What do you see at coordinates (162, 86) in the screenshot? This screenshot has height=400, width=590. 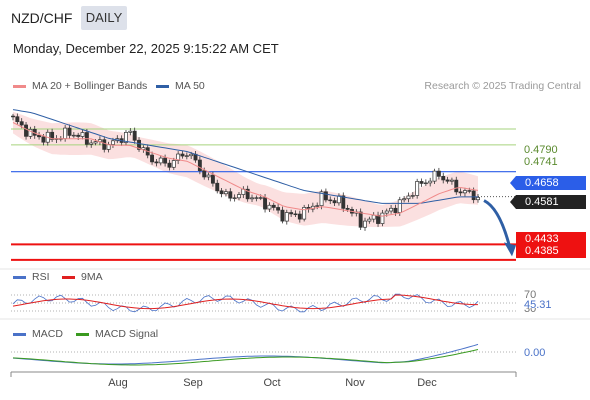 I see `ma50-swatch` at bounding box center [162, 86].